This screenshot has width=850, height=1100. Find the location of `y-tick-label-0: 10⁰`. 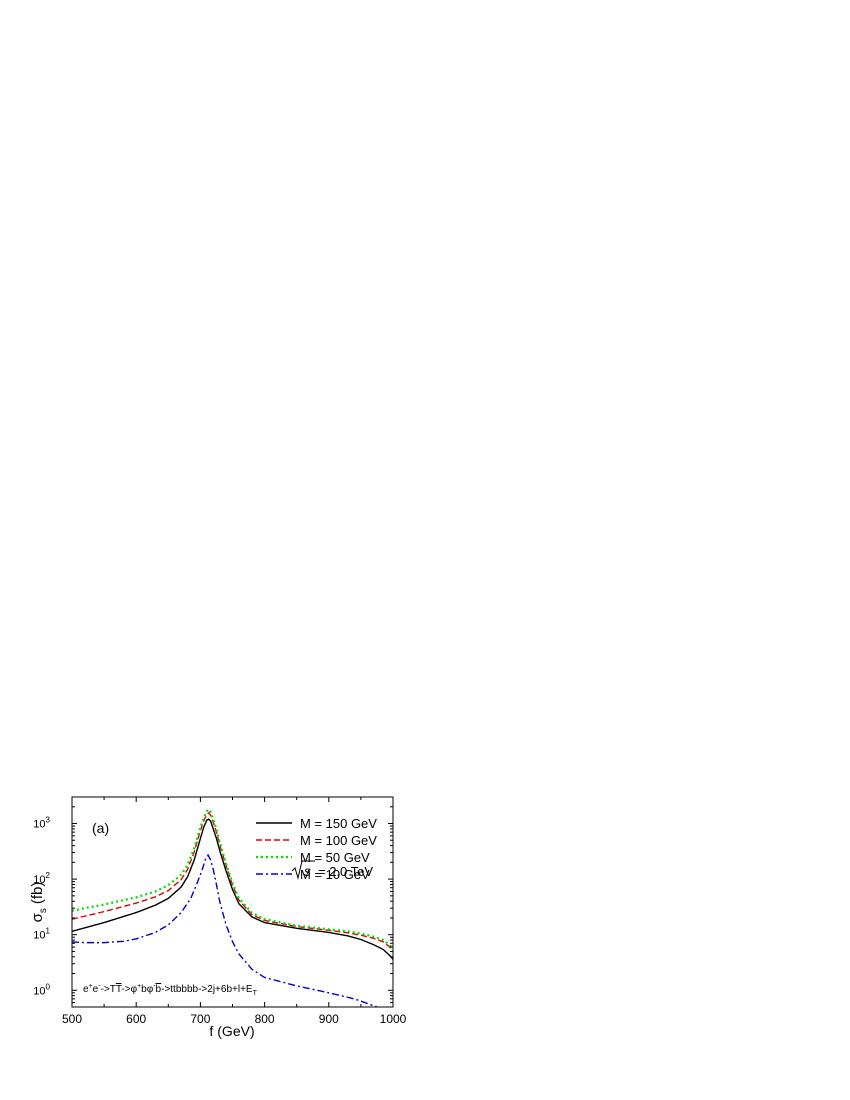

y-tick-label-0: 10⁰ is located at coordinates (41, 989).